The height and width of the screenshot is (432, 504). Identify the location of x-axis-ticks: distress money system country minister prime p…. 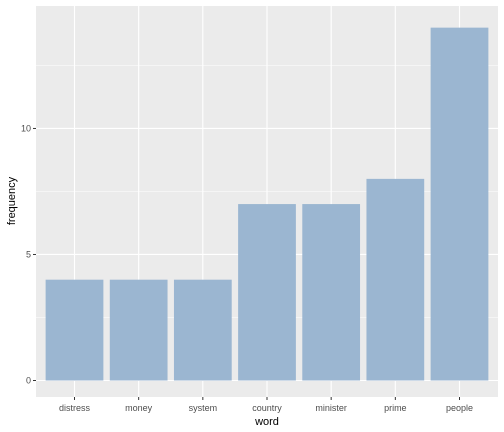
(266, 405).